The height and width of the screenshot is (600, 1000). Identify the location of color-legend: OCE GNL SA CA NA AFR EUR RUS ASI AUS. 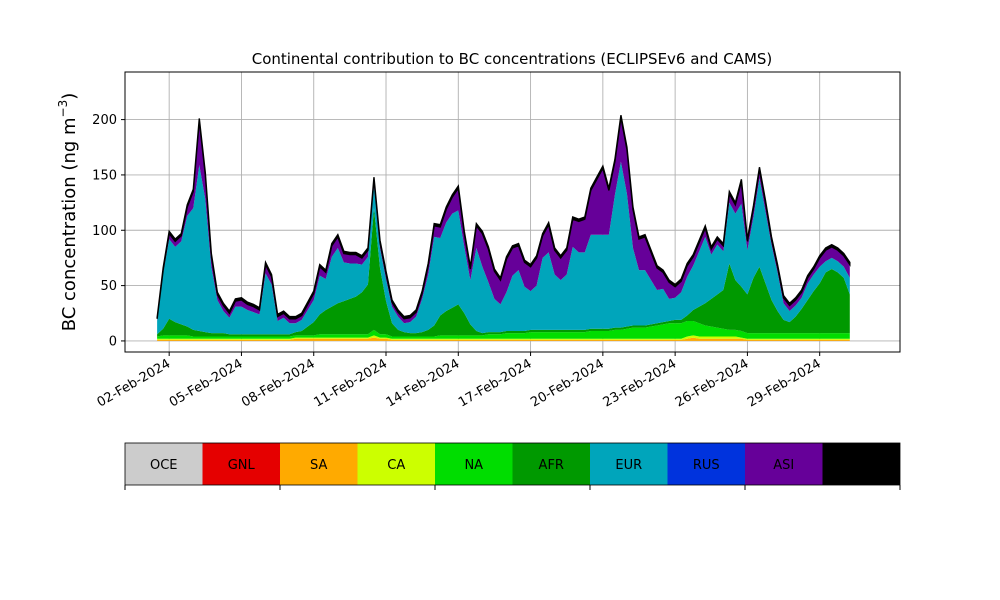
(512, 466).